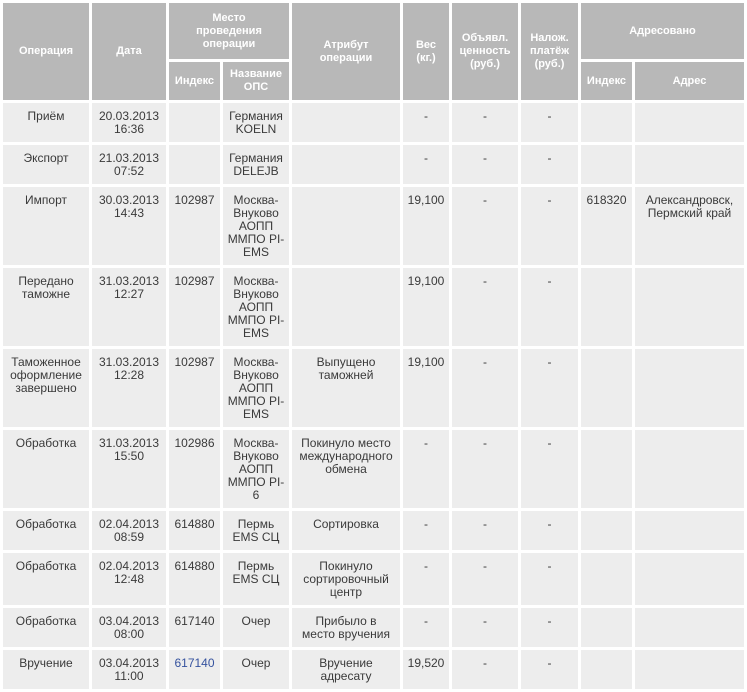 Image resolution: width=747 pixels, height=692 pixels. What do you see at coordinates (426, 669) in the screenshot?
I see `weight-cell: 19,520` at bounding box center [426, 669].